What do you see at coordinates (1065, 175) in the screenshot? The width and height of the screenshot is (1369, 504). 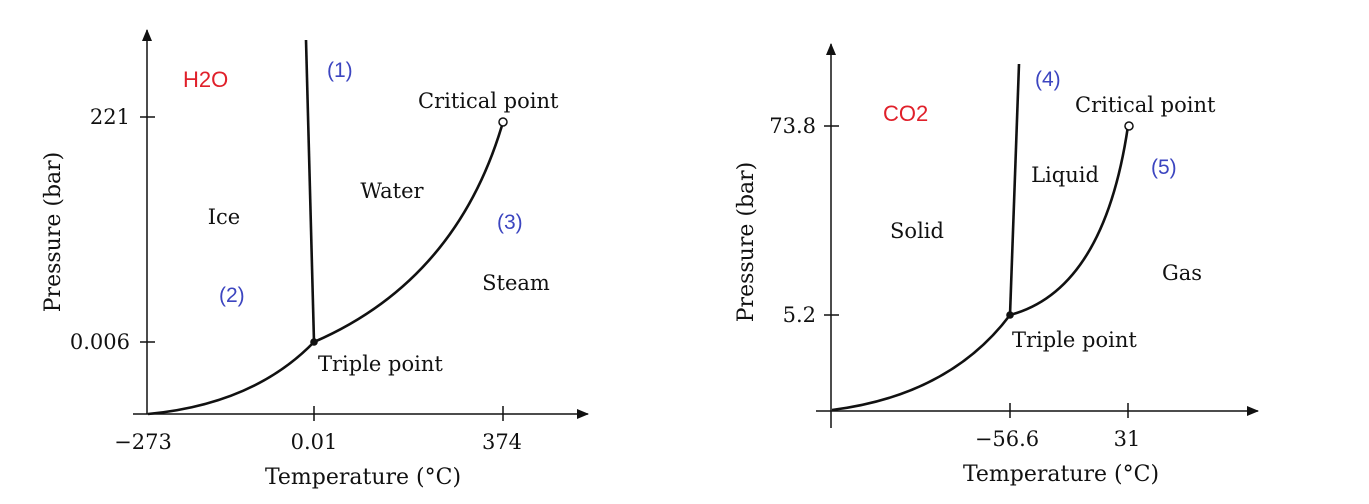 I see `co2-region-liquid: Liquid` at bounding box center [1065, 175].